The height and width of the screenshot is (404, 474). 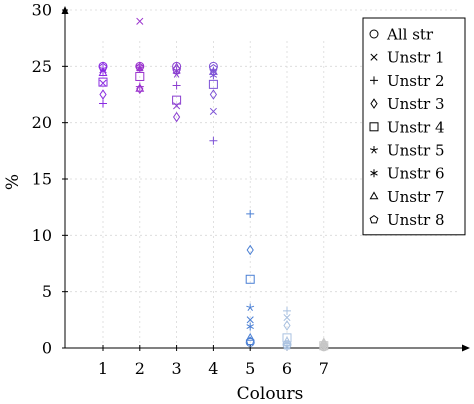 What do you see at coordinates (13, 182) in the screenshot?
I see `y-axis-title: %` at bounding box center [13, 182].